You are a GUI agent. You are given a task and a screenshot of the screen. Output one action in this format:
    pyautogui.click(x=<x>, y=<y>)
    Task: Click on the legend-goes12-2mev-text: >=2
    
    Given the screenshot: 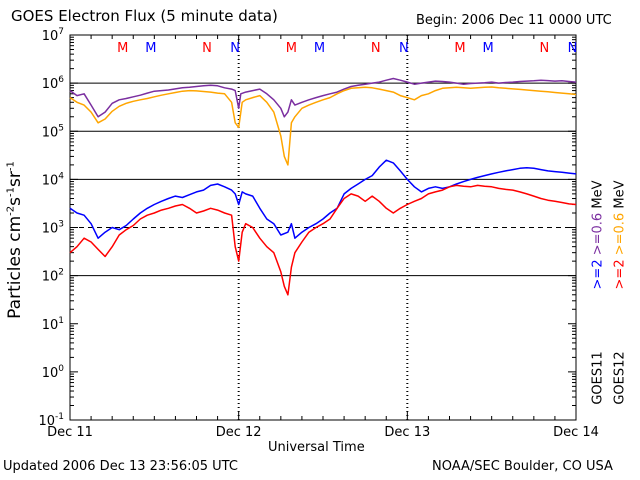 What is the action you would take?
    pyautogui.click(x=620, y=274)
    